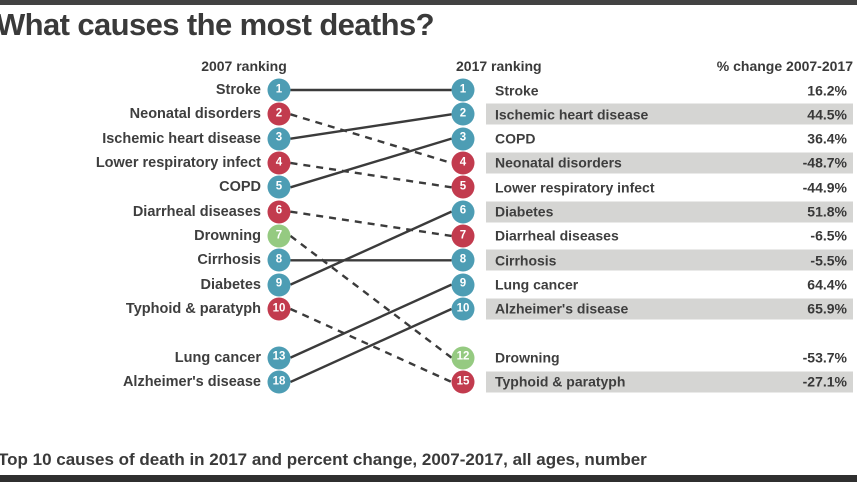 Image resolution: width=857 pixels, height=482 pixels. What do you see at coordinates (784, 66) in the screenshot?
I see `column-header-pct-change: % change 2007-2017` at bounding box center [784, 66].